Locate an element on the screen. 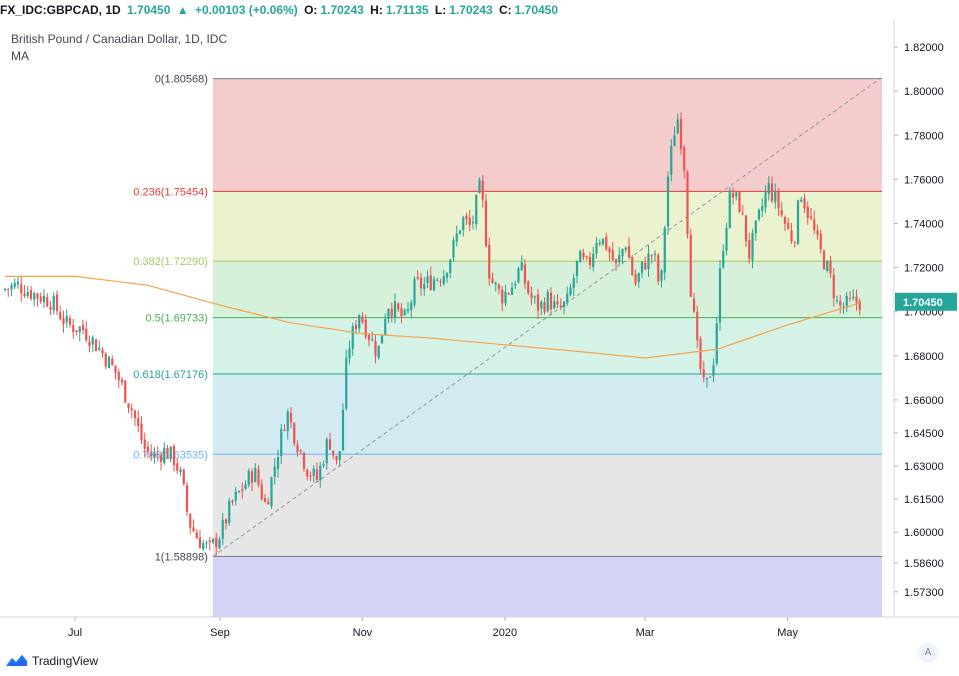  auto-scale-button: A is located at coordinates (928, 653).